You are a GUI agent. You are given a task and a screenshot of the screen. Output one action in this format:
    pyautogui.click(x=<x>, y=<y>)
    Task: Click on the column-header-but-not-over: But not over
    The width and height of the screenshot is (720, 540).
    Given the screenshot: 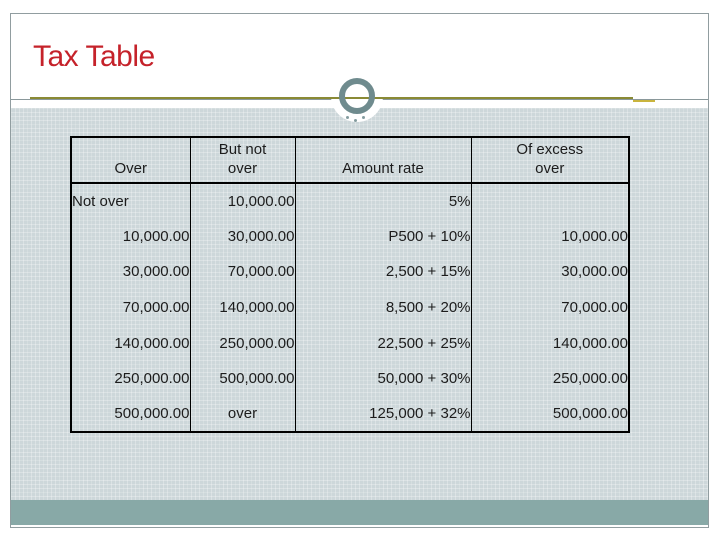 What is the action you would take?
    pyautogui.click(x=242, y=160)
    